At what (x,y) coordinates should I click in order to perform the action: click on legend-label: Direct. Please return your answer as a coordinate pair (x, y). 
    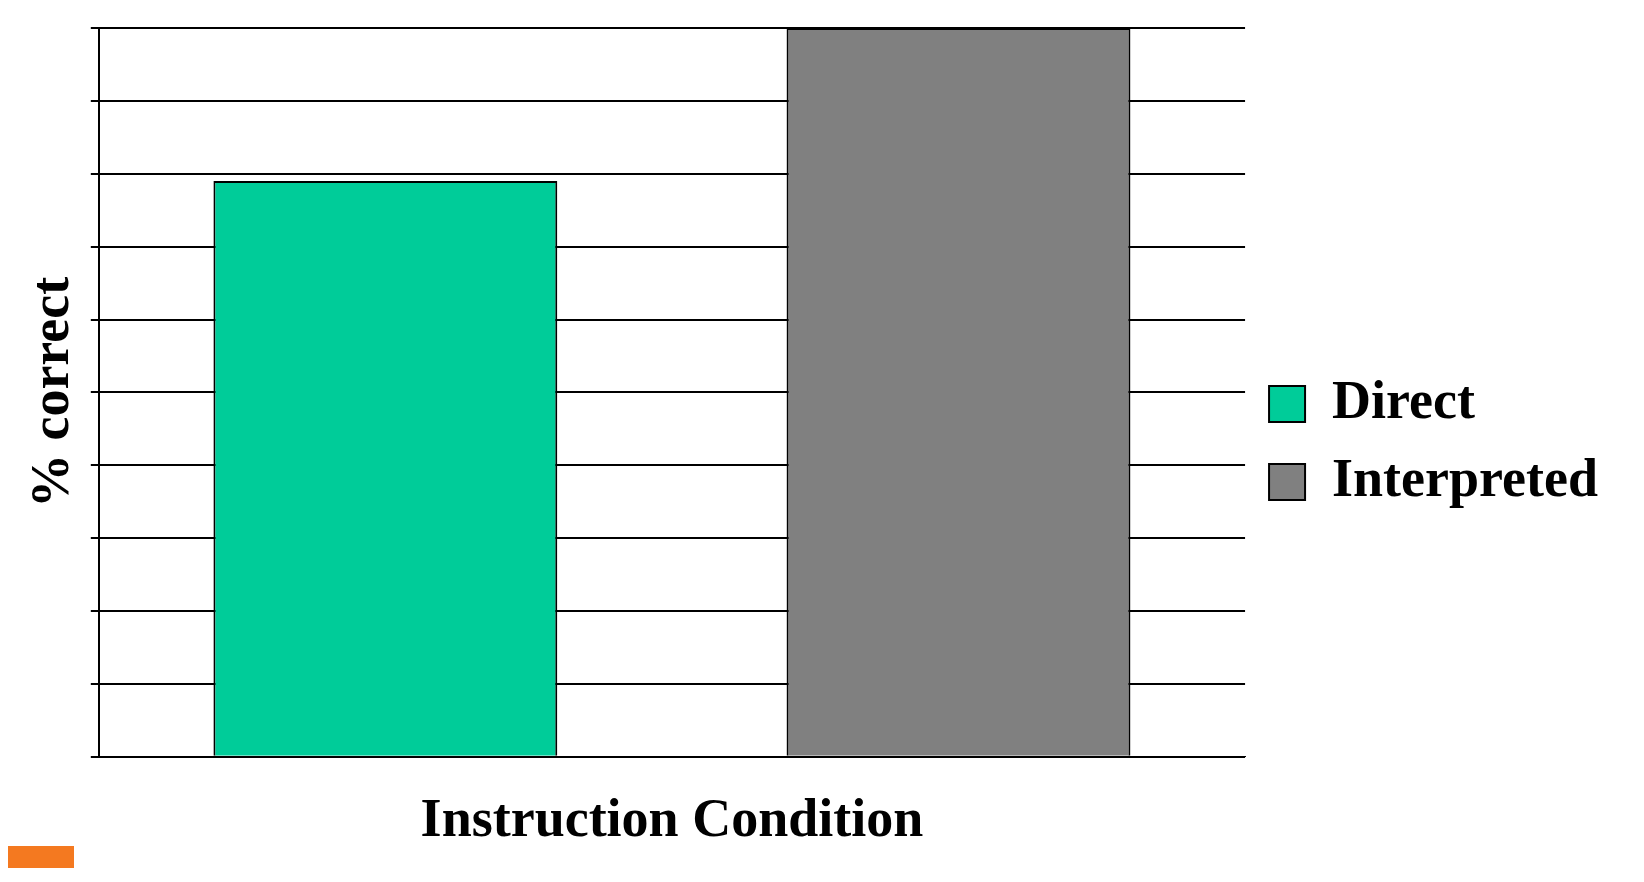
    Looking at the image, I should click on (1403, 399).